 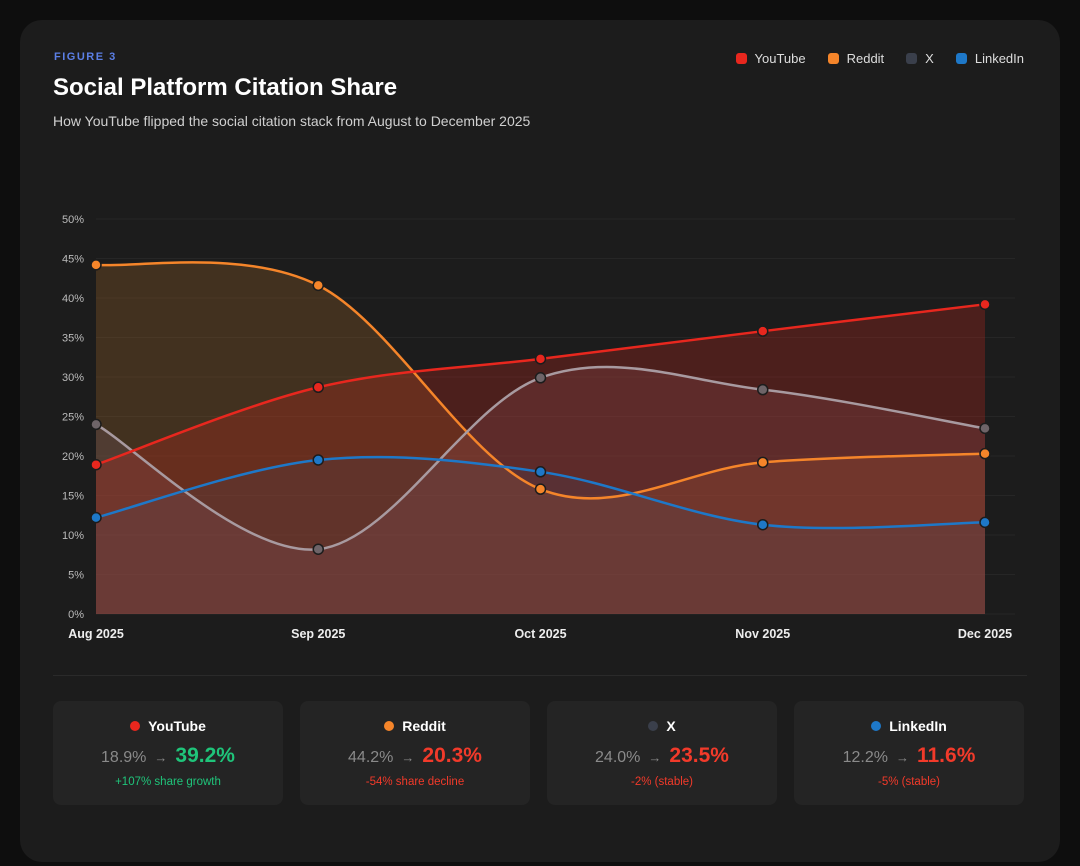 I want to click on stat-name: LinkedIn, so click(x=909, y=726).